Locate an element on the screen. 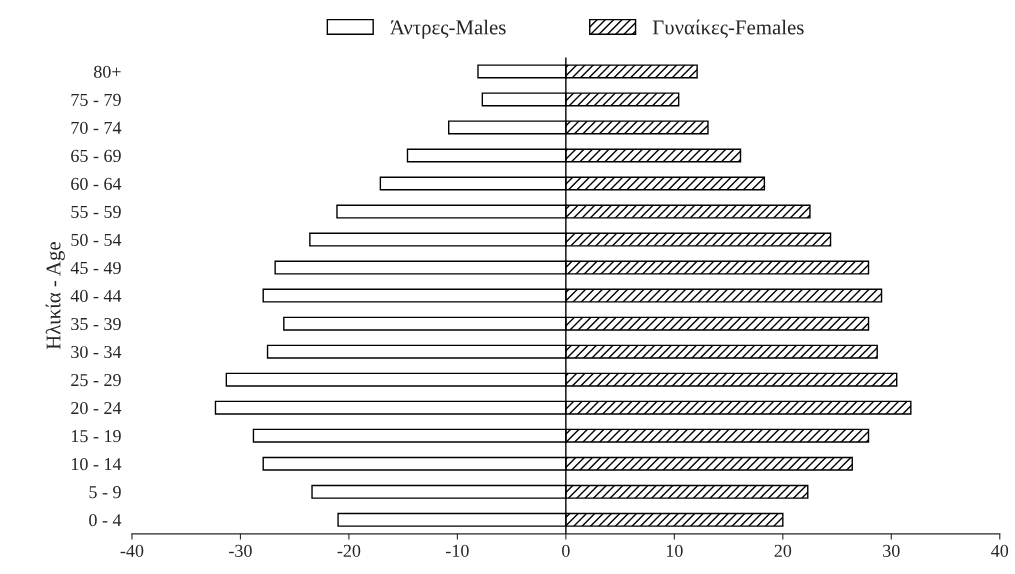 The height and width of the screenshot is (574, 1015). x-tick-label: -40 is located at coordinates (132, 550).